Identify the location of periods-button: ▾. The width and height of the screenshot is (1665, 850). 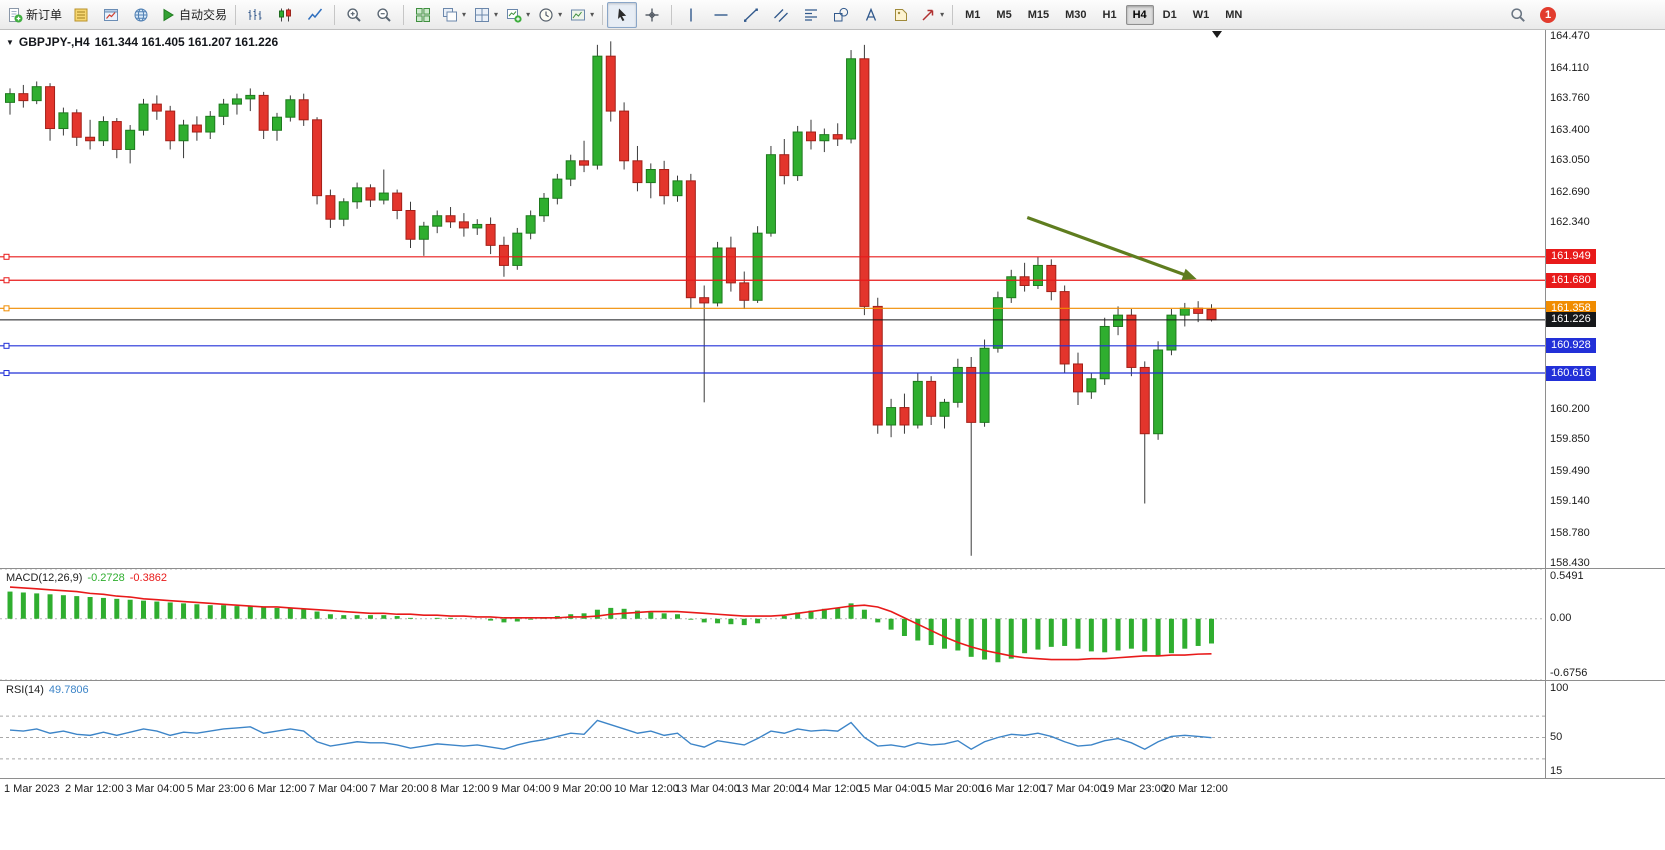
(550, 15).